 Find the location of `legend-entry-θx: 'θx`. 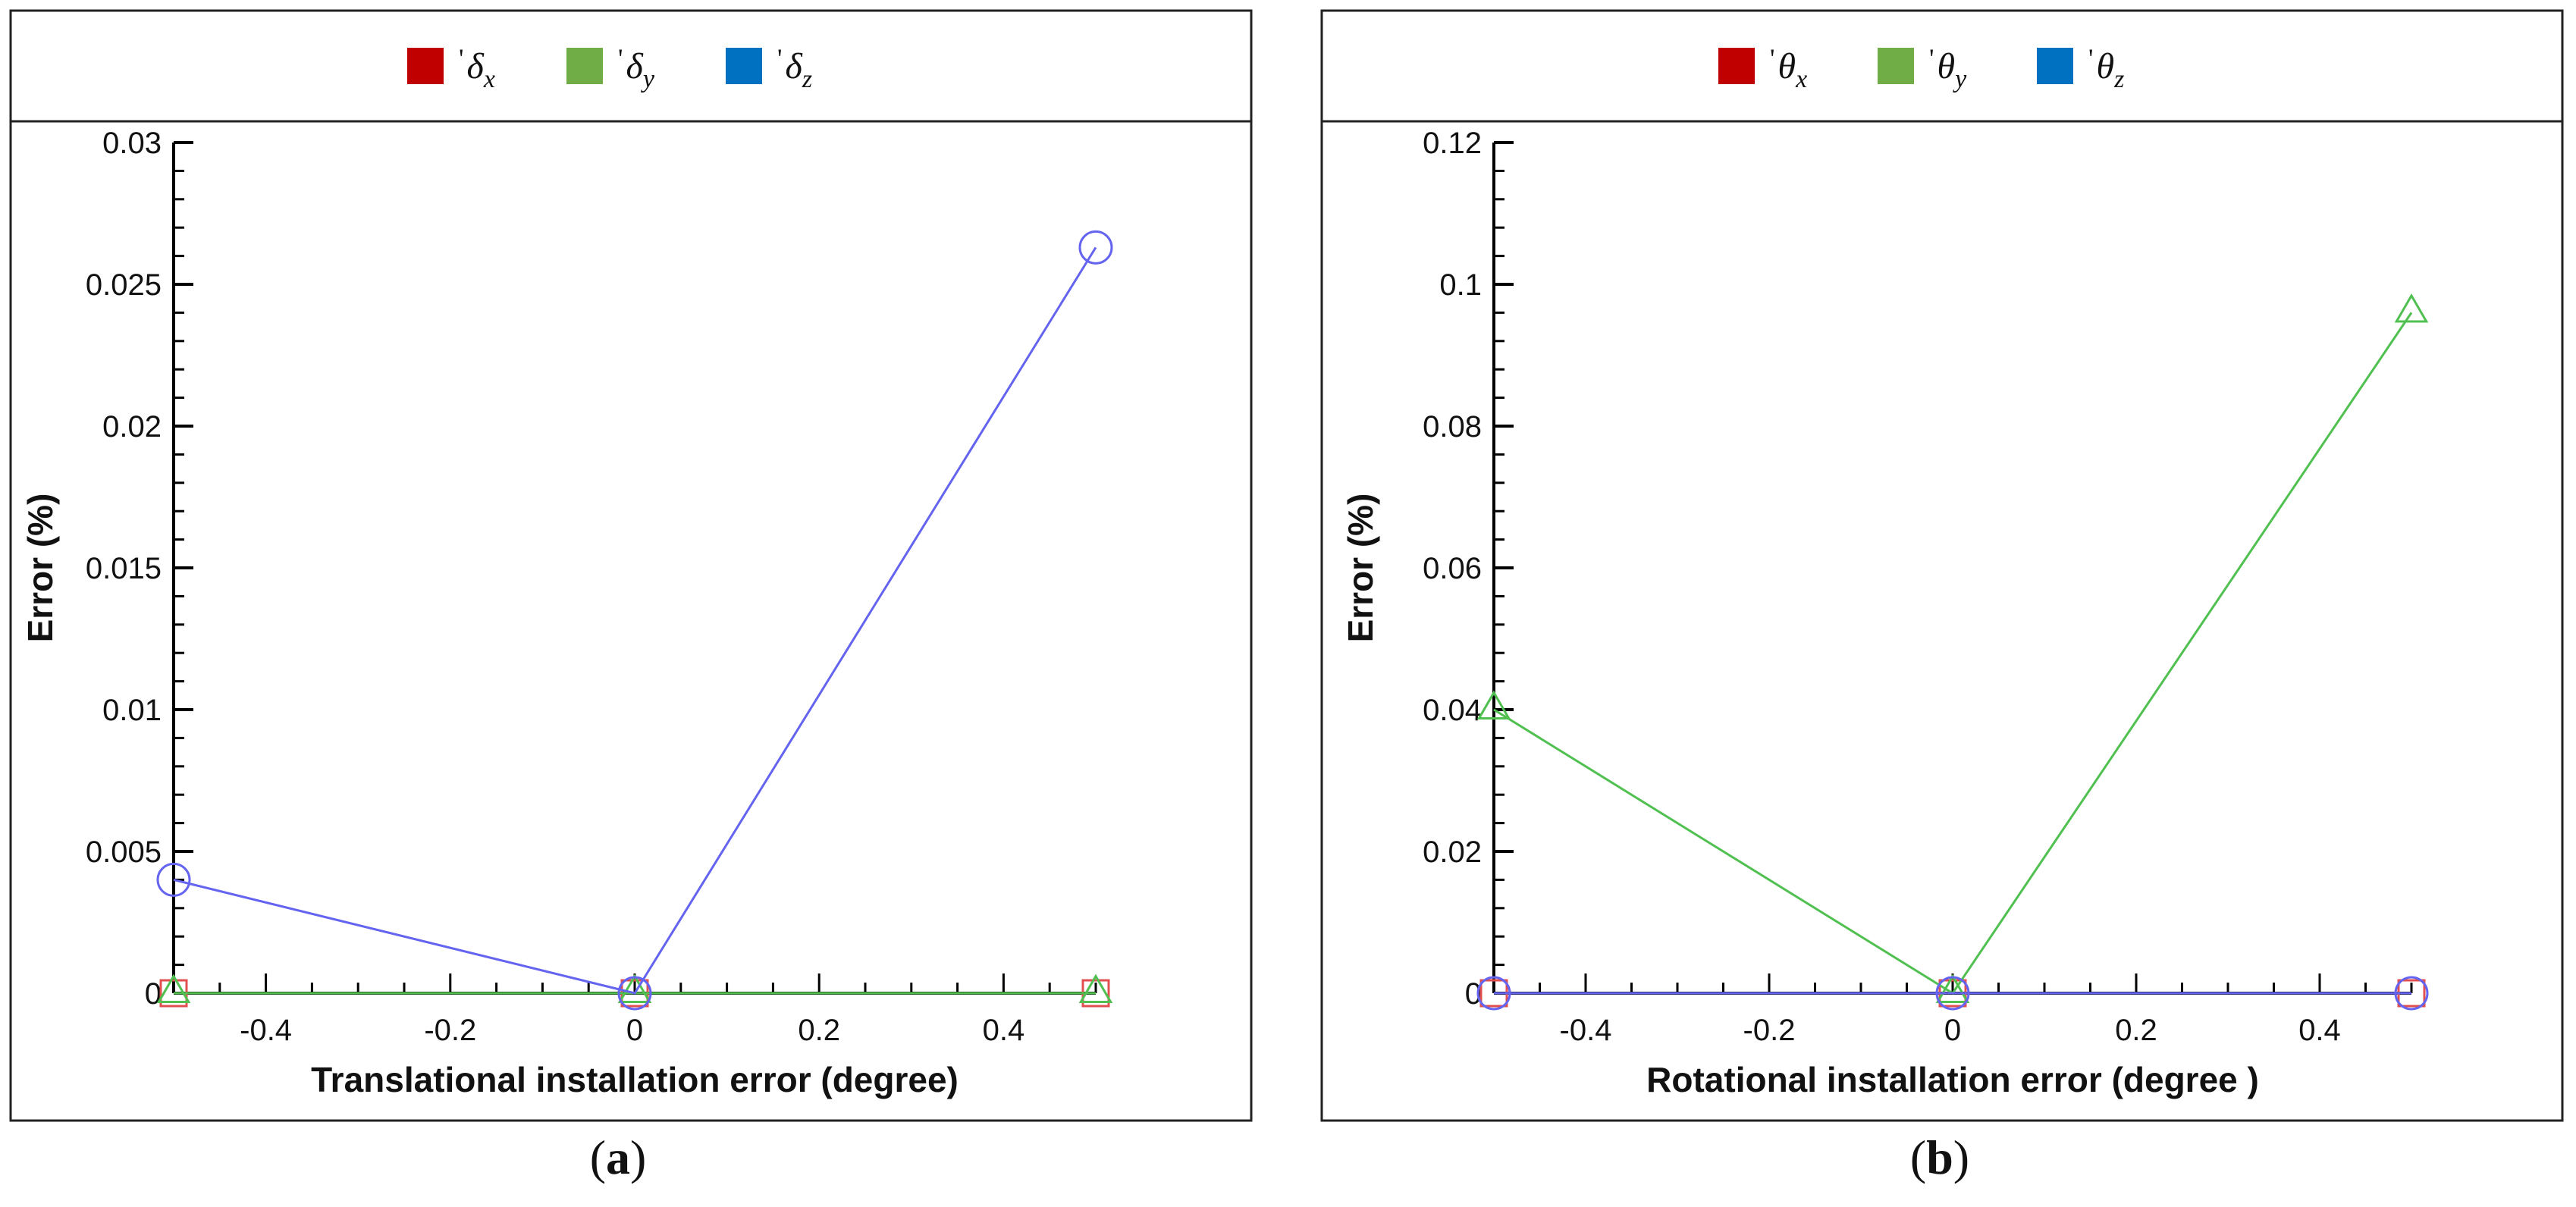

legend-entry-θx: 'θx is located at coordinates (1762, 68).